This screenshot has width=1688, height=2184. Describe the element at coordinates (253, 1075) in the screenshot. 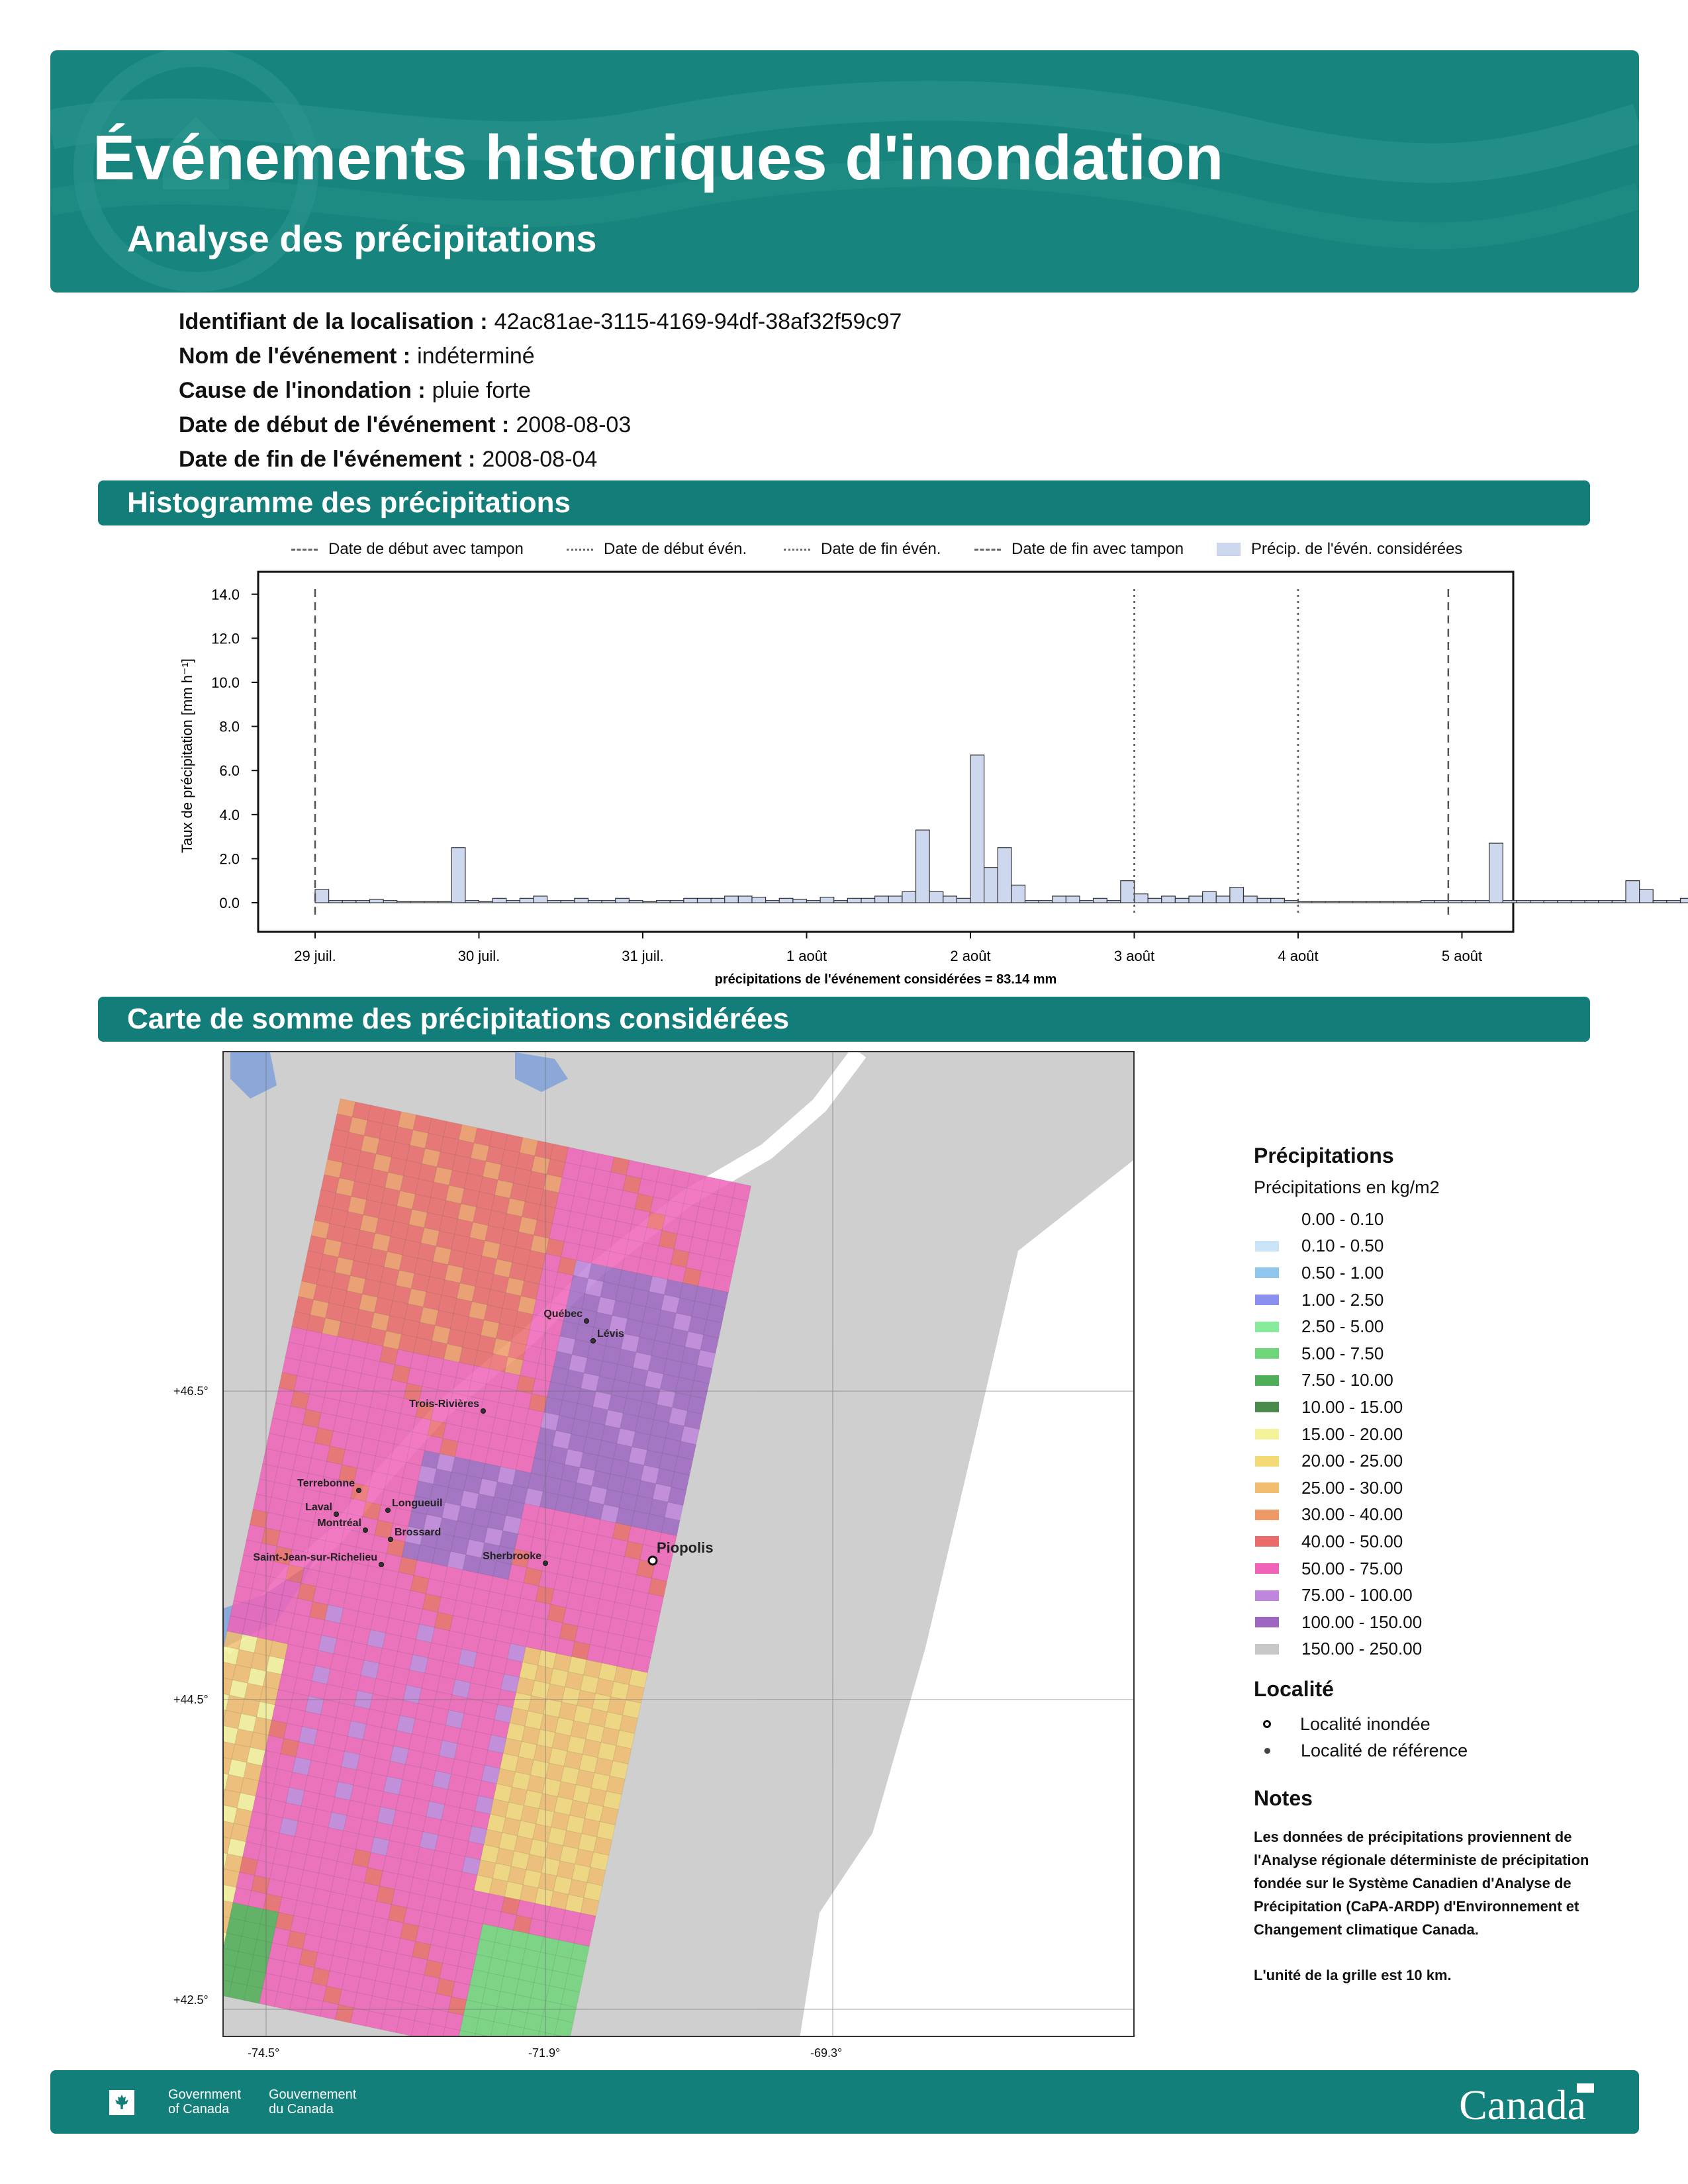

I see `lake-water-northwest` at that location.